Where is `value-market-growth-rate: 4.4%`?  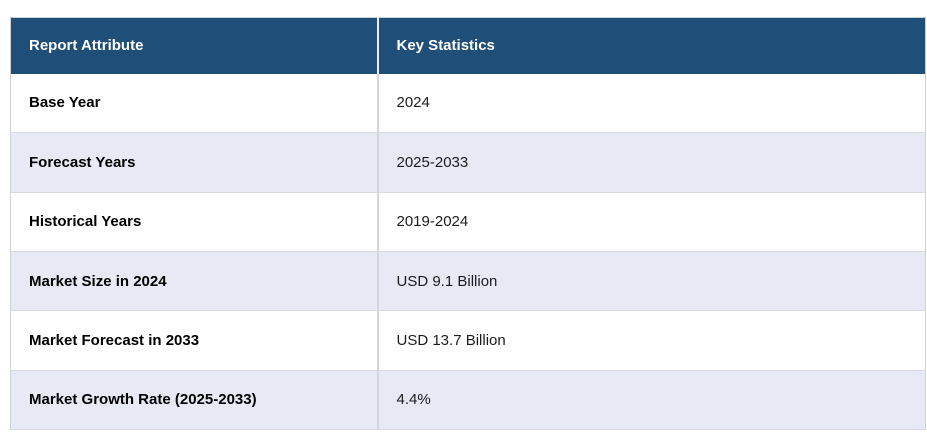 value-market-growth-rate: 4.4% is located at coordinates (651, 400).